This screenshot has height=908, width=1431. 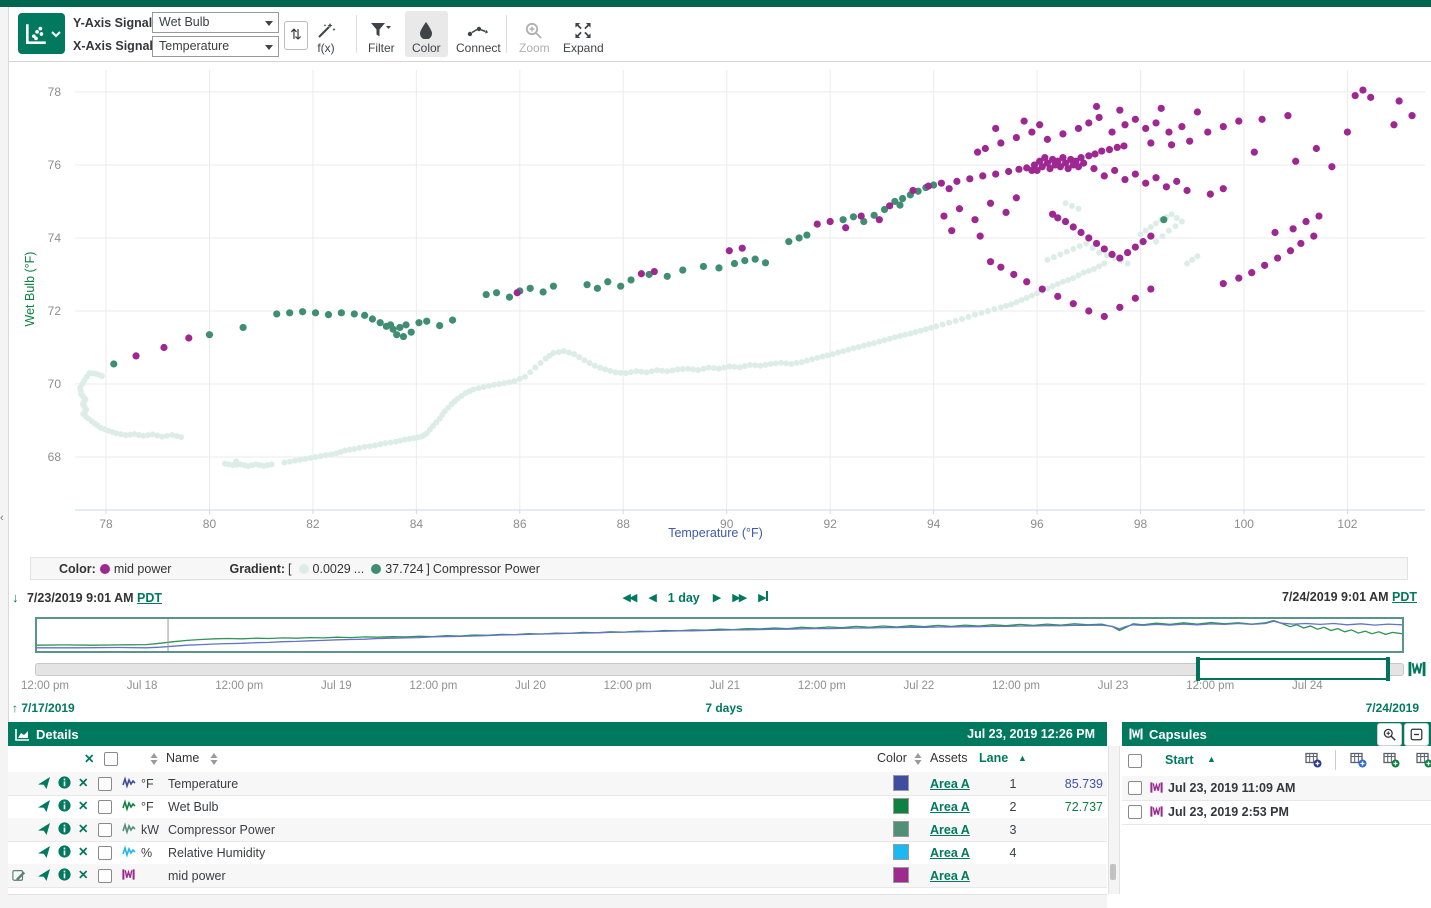 I want to click on investigate-start-date: 7/17/2019, so click(x=48, y=708).